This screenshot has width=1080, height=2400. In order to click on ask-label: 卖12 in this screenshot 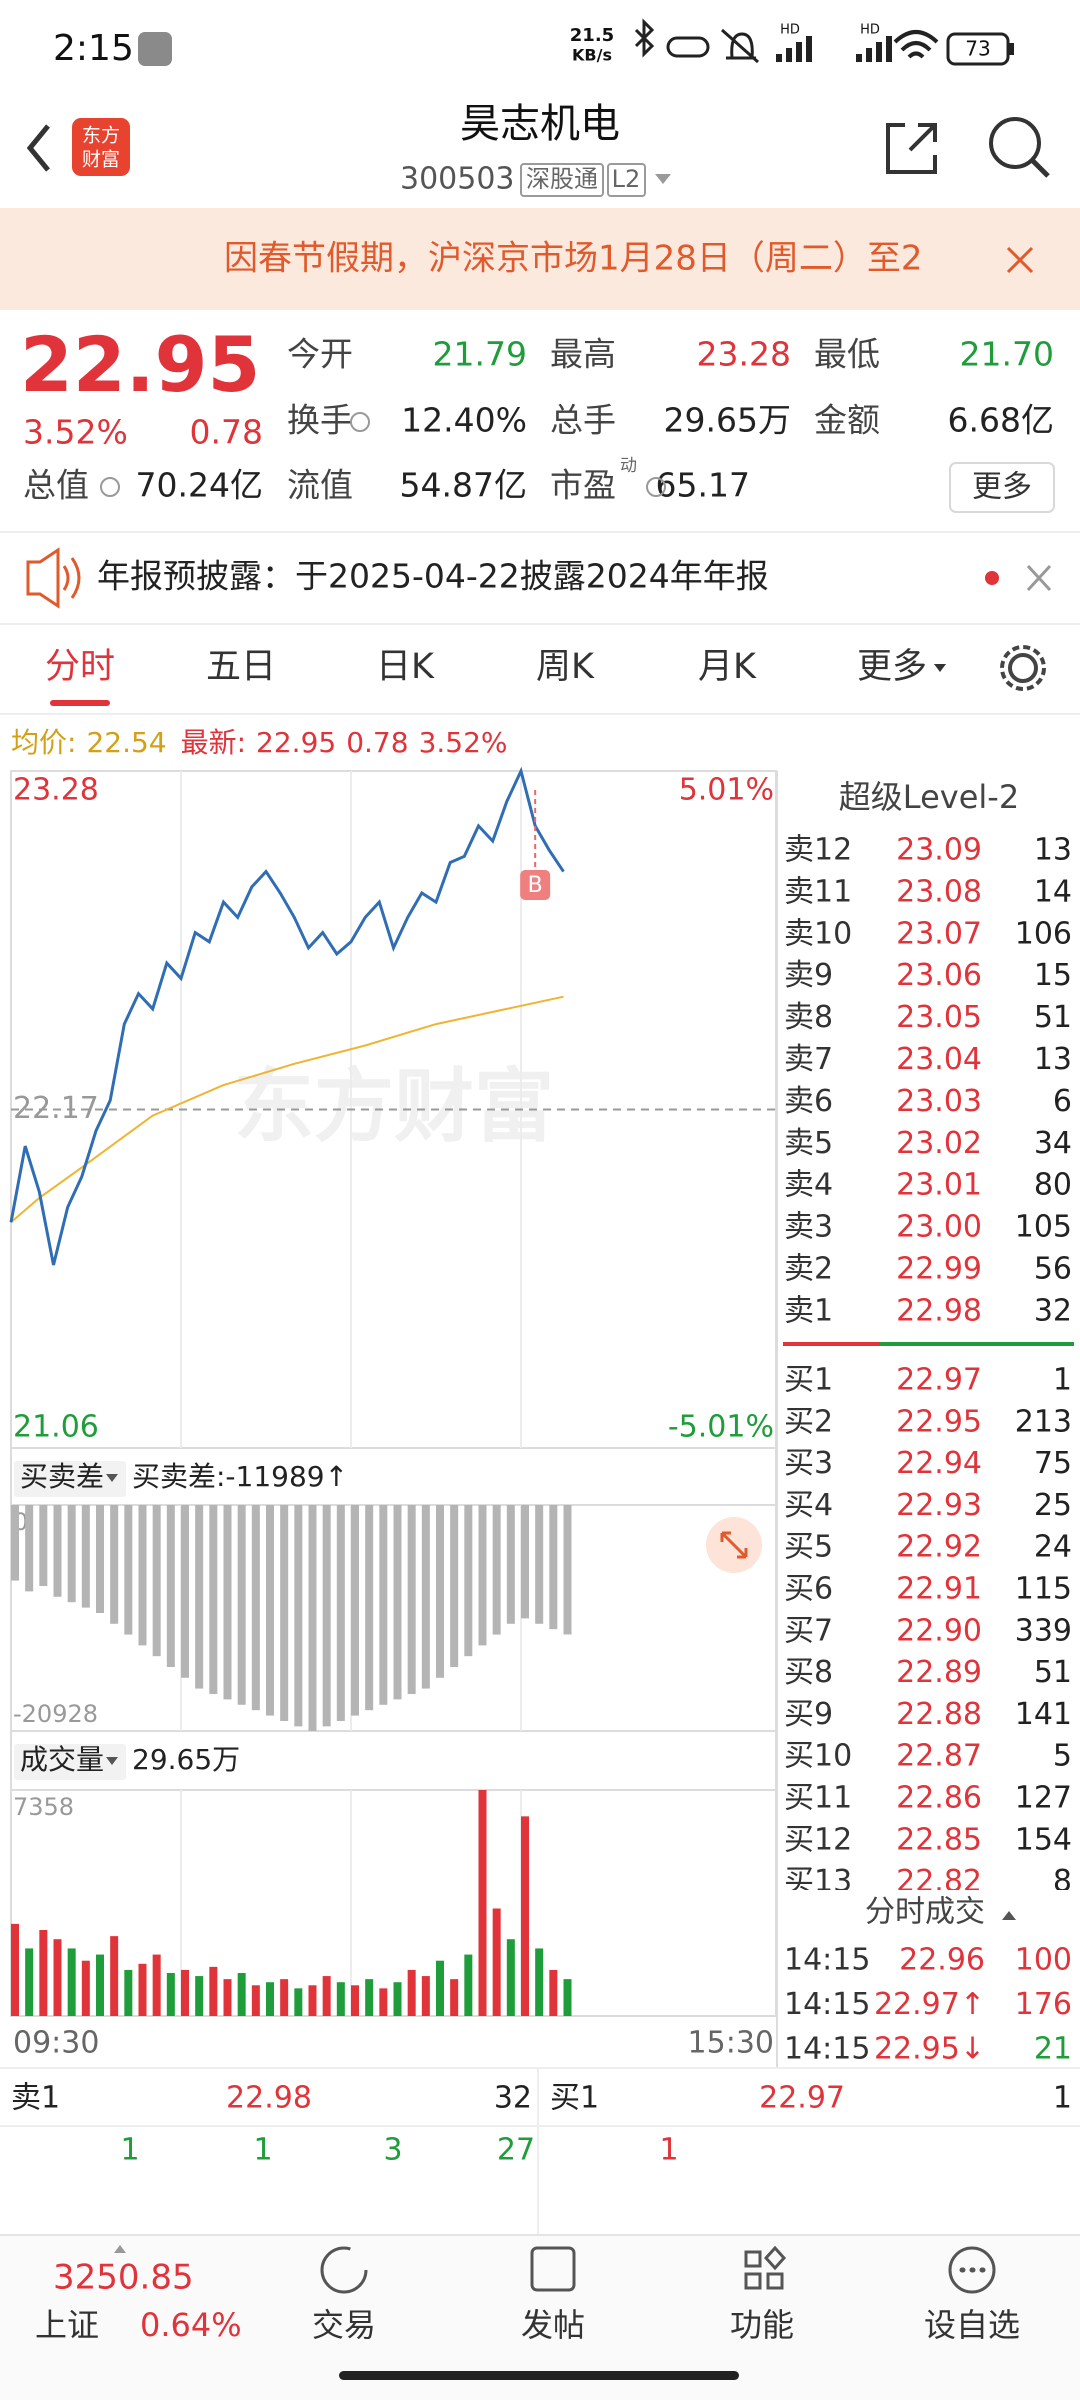, I will do `click(818, 850)`.